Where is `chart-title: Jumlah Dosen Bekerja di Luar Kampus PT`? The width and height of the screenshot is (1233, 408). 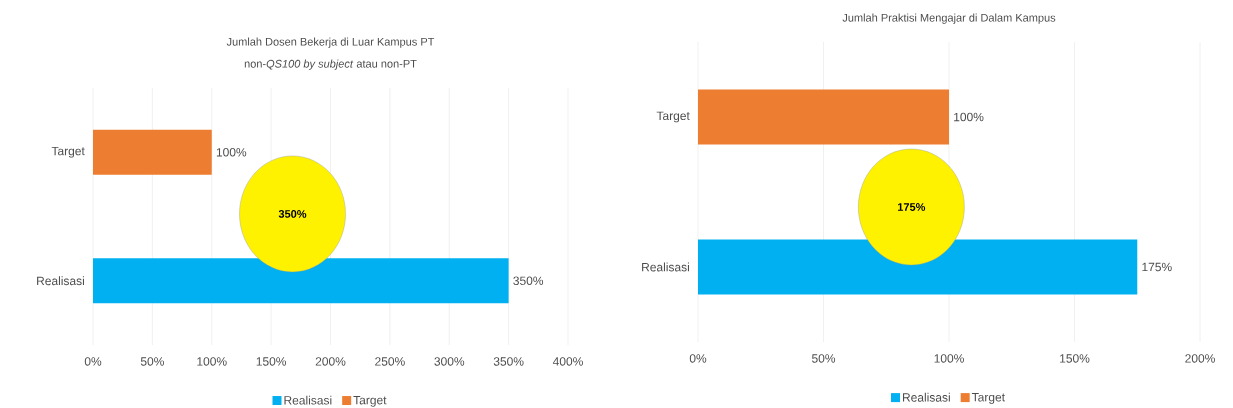
chart-title: Jumlah Dosen Bekerja di Luar Kampus PT is located at coordinates (330, 42).